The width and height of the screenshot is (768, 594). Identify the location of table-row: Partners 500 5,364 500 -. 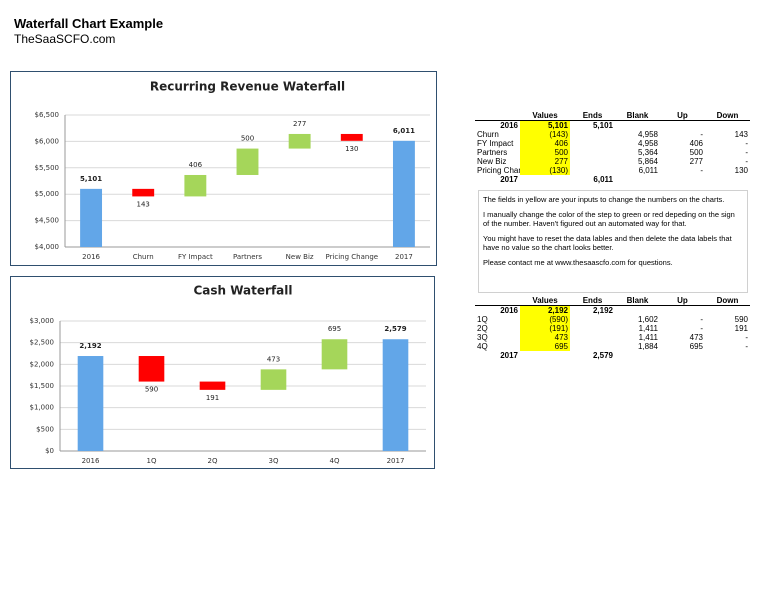
(612, 152).